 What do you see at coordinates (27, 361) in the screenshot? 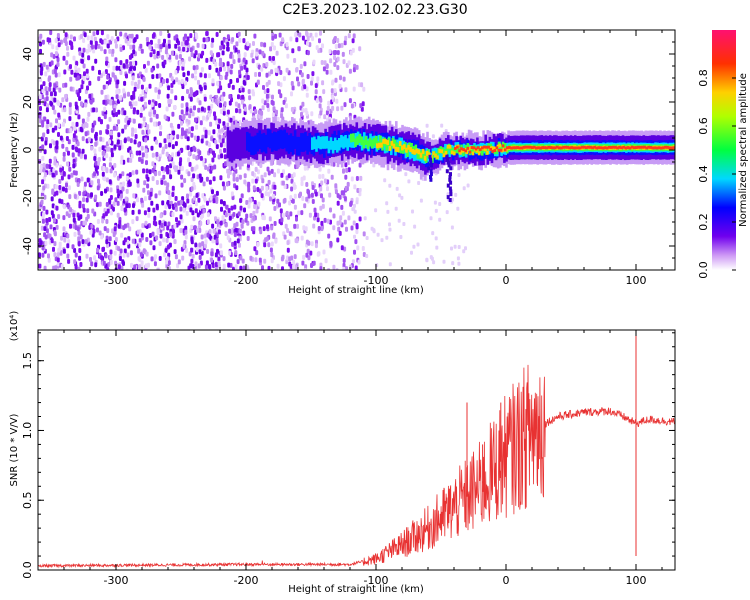
I see `y-tick-label: 1.5` at bounding box center [27, 361].